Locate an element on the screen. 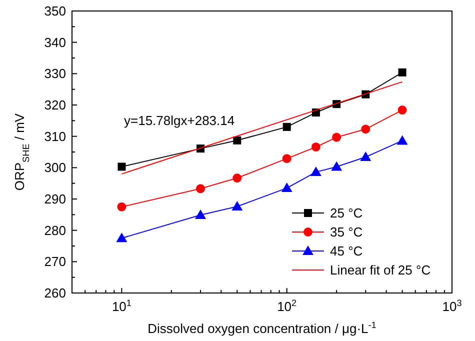  legend-label: 45 °C is located at coordinates (346, 251).